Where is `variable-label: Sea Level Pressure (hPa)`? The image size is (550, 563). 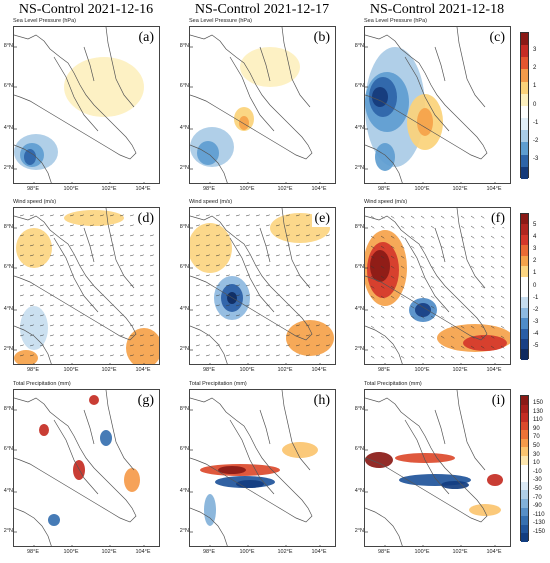 variable-label: Sea Level Pressure (hPa) is located at coordinates (44, 21).